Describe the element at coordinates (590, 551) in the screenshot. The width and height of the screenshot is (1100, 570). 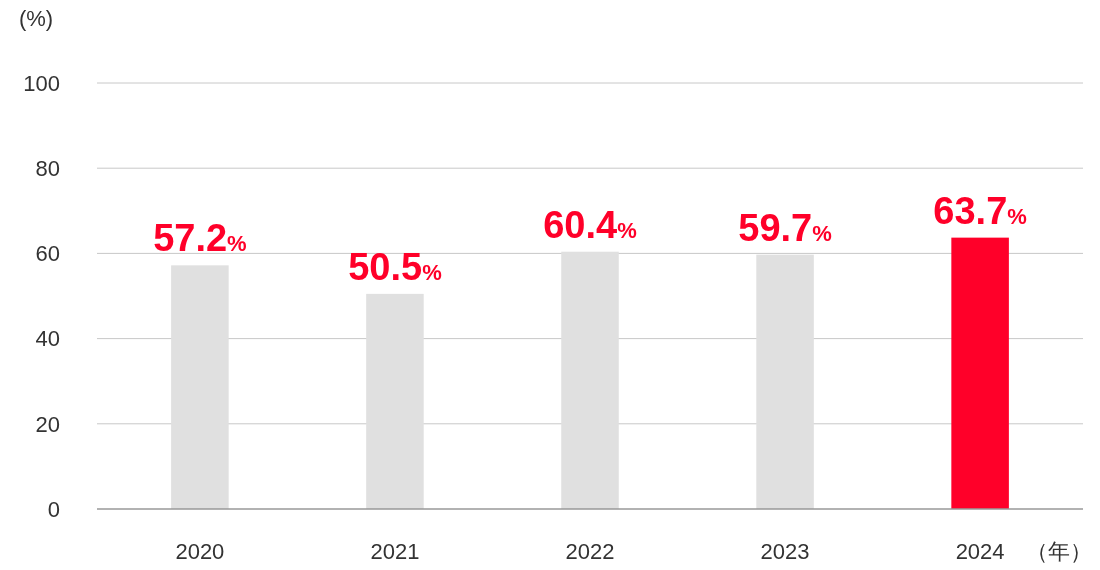
I see `x-tick-label: 2022` at that location.